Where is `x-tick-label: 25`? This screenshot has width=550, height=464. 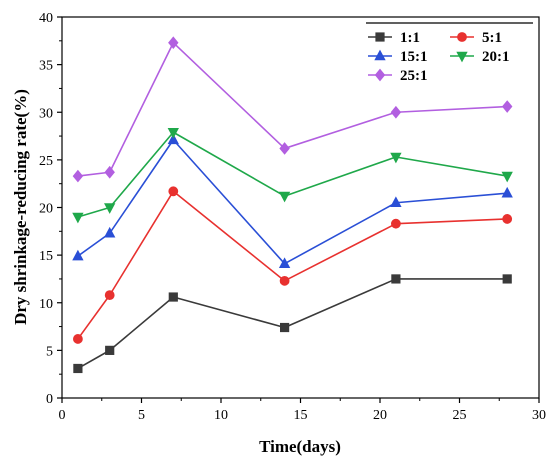
x-tick-label: 25 is located at coordinates (460, 415).